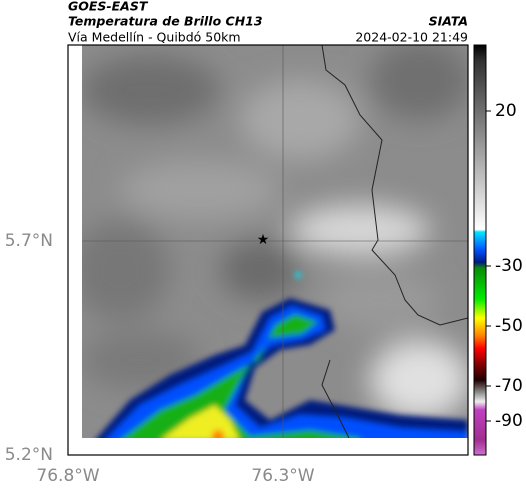  Describe the element at coordinates (67, 476) in the screenshot. I see `lon-label: 76.8°W` at that location.